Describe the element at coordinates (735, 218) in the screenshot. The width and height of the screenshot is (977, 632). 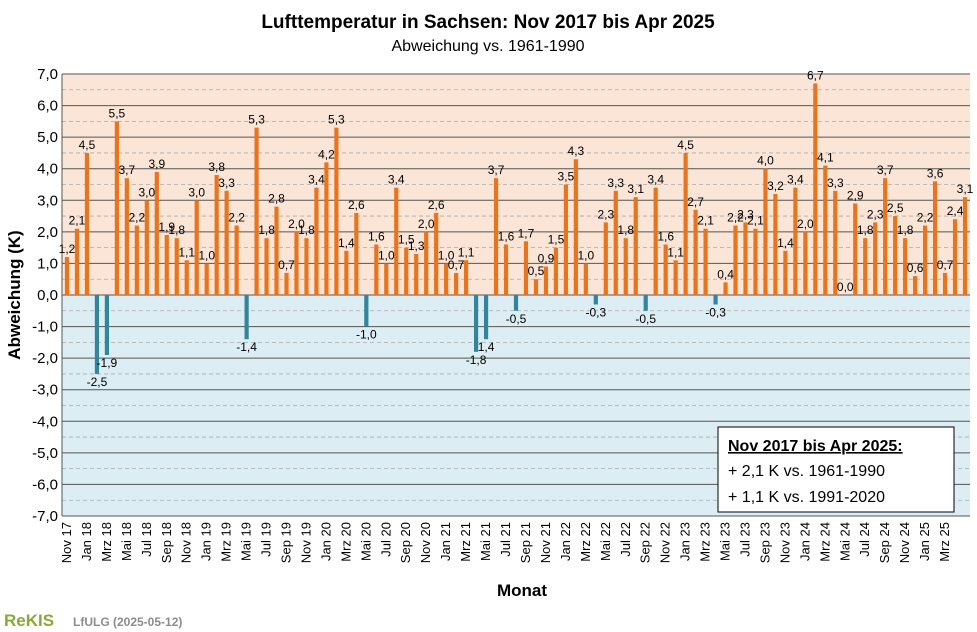
I see `data-label: 2,2` at that location.